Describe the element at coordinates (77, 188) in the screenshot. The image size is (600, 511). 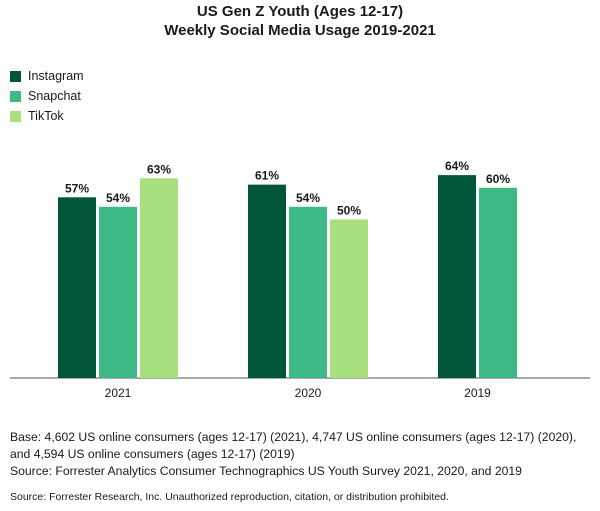
I see `data-label-instagram-2021: 57%` at that location.